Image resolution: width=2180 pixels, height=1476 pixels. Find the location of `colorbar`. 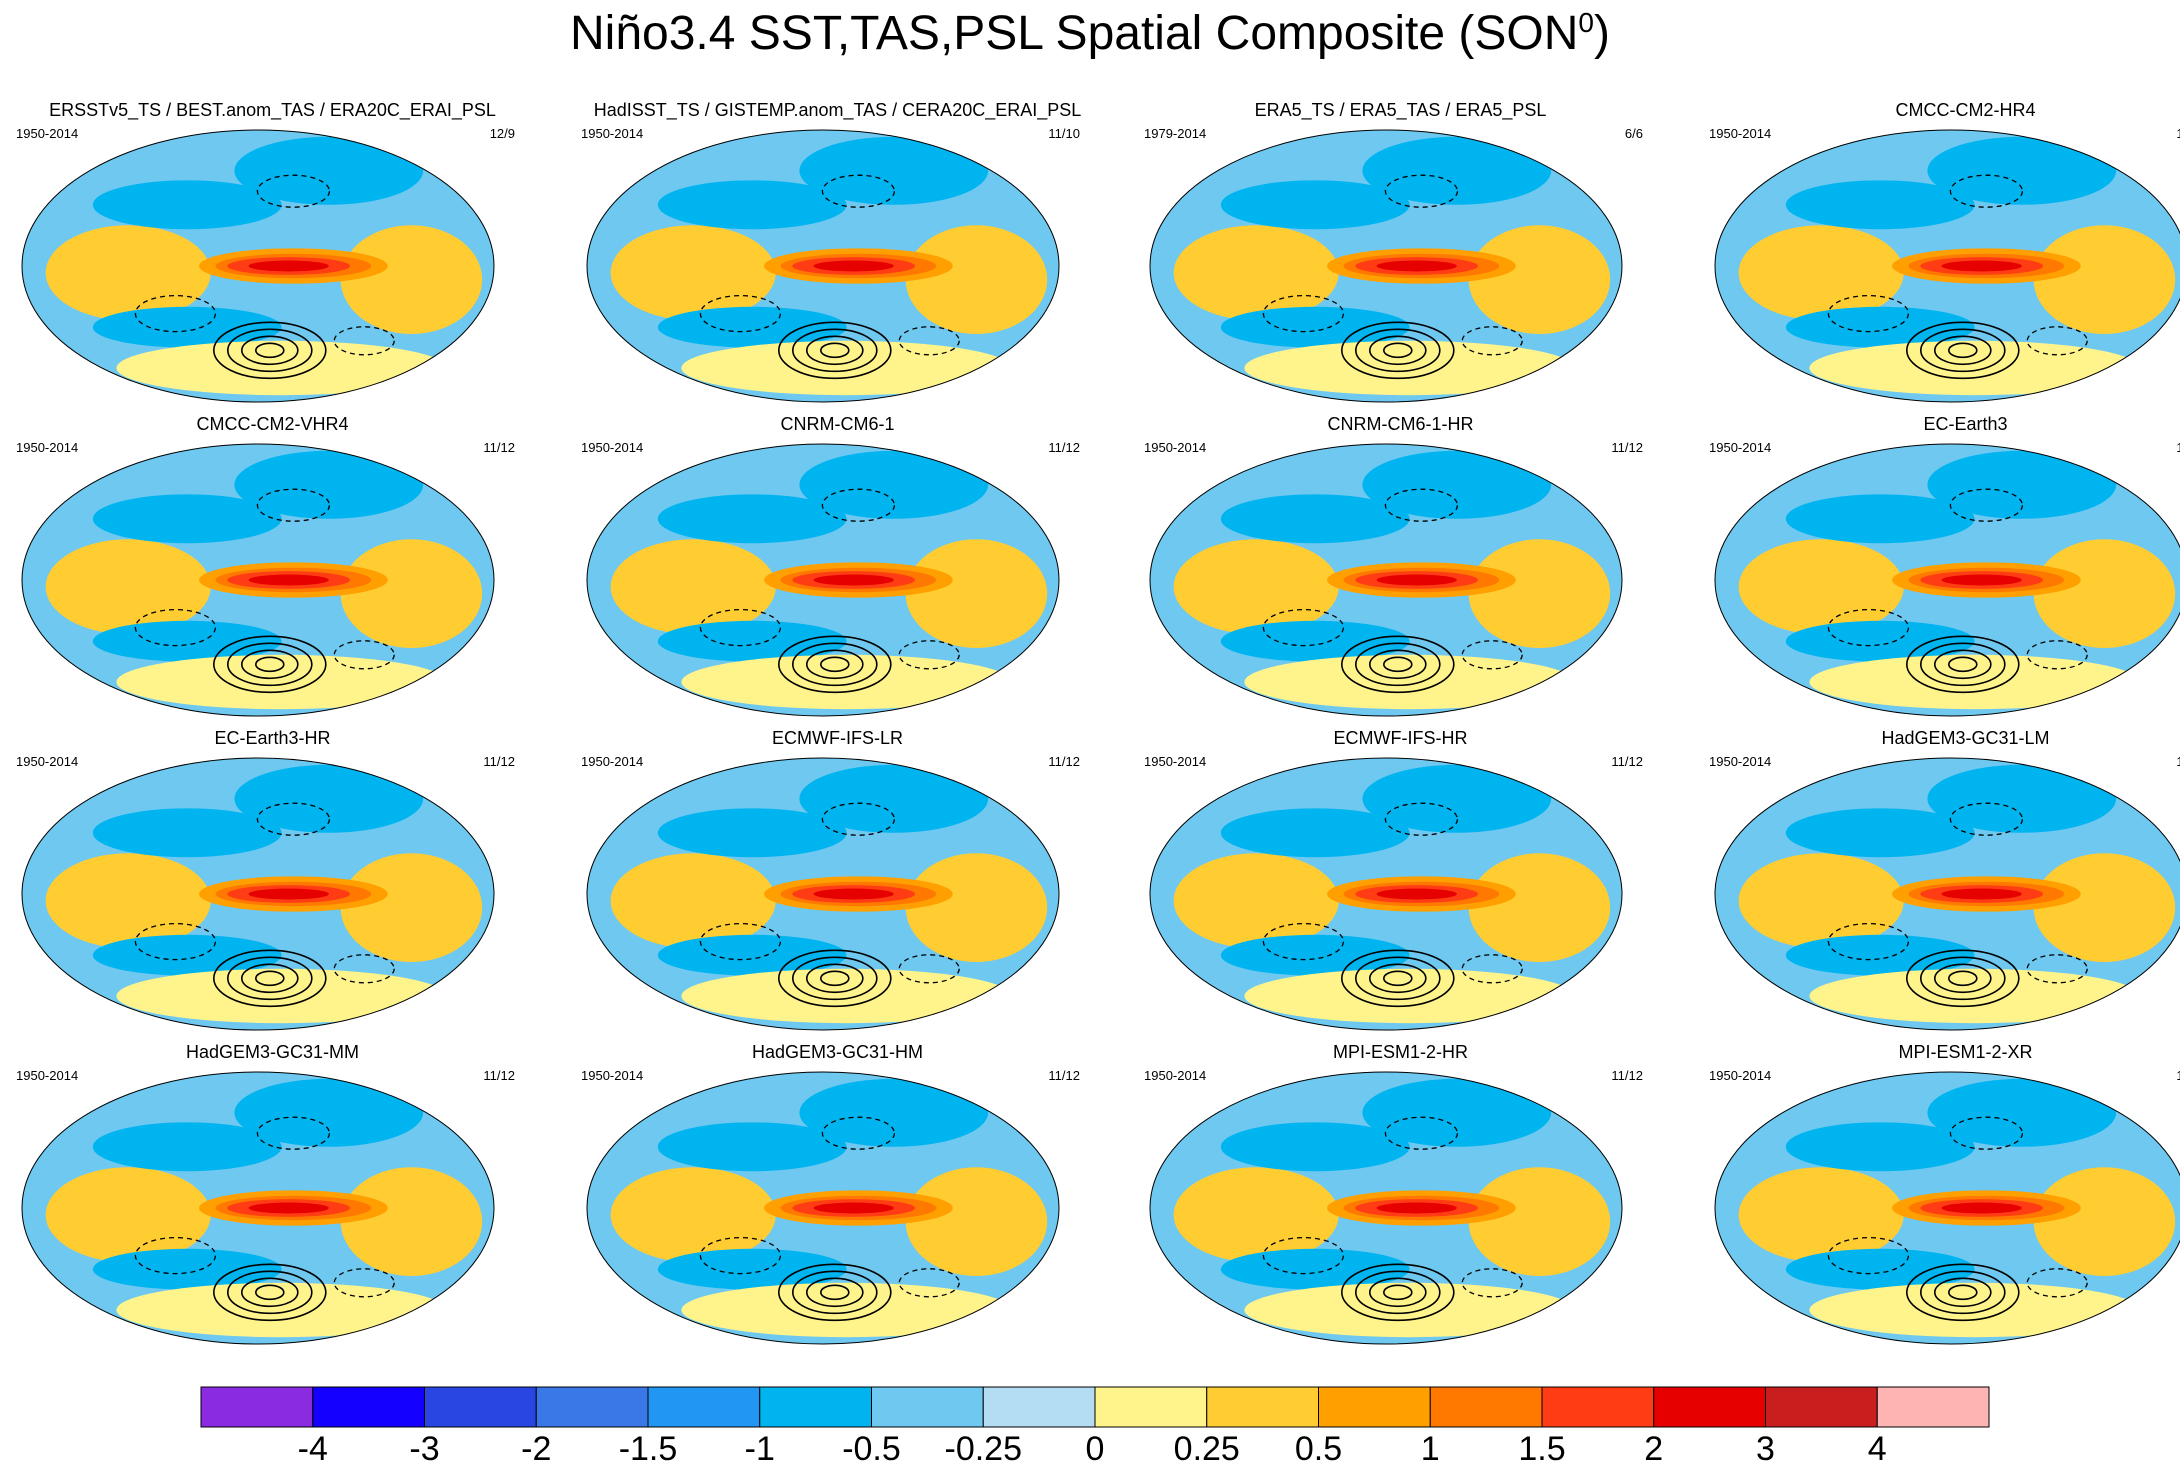

colorbar is located at coordinates (1095, 1407).